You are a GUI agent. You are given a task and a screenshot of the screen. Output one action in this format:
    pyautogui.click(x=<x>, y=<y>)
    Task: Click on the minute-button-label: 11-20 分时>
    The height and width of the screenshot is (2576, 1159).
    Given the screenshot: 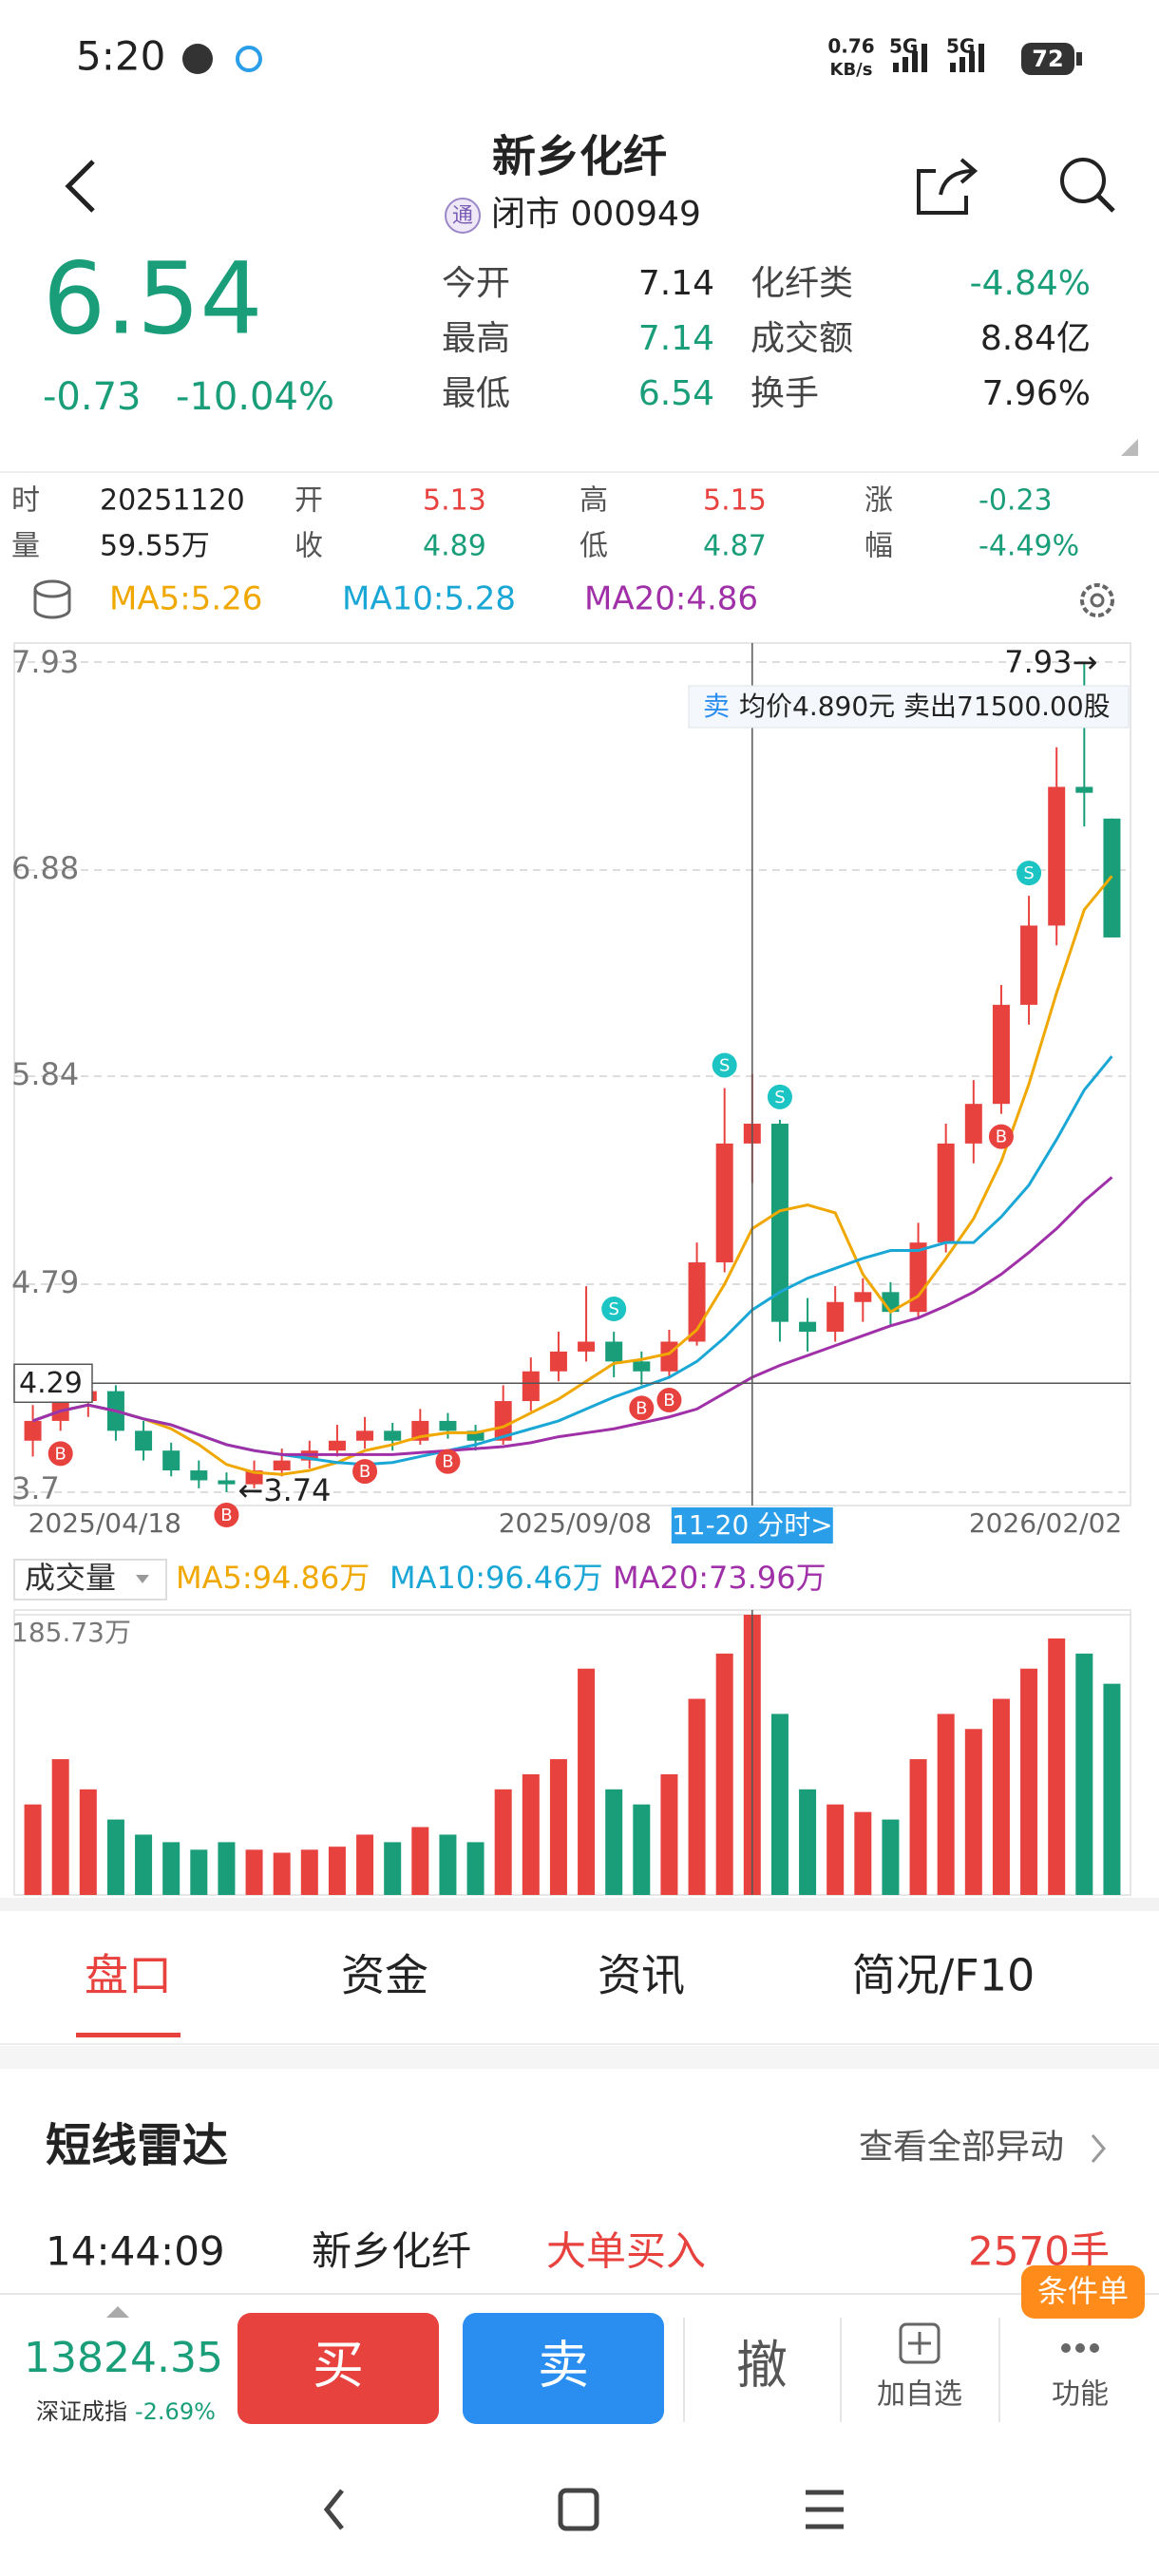 What is the action you would take?
    pyautogui.click(x=752, y=1525)
    